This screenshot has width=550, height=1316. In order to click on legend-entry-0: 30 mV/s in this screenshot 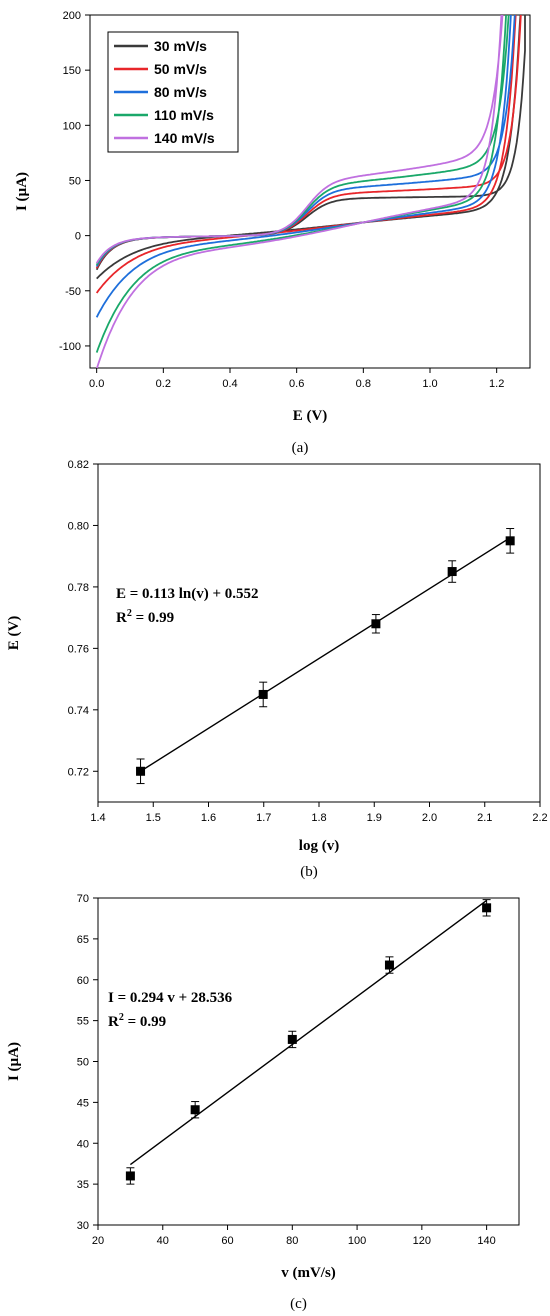, I will do `click(180, 46)`.